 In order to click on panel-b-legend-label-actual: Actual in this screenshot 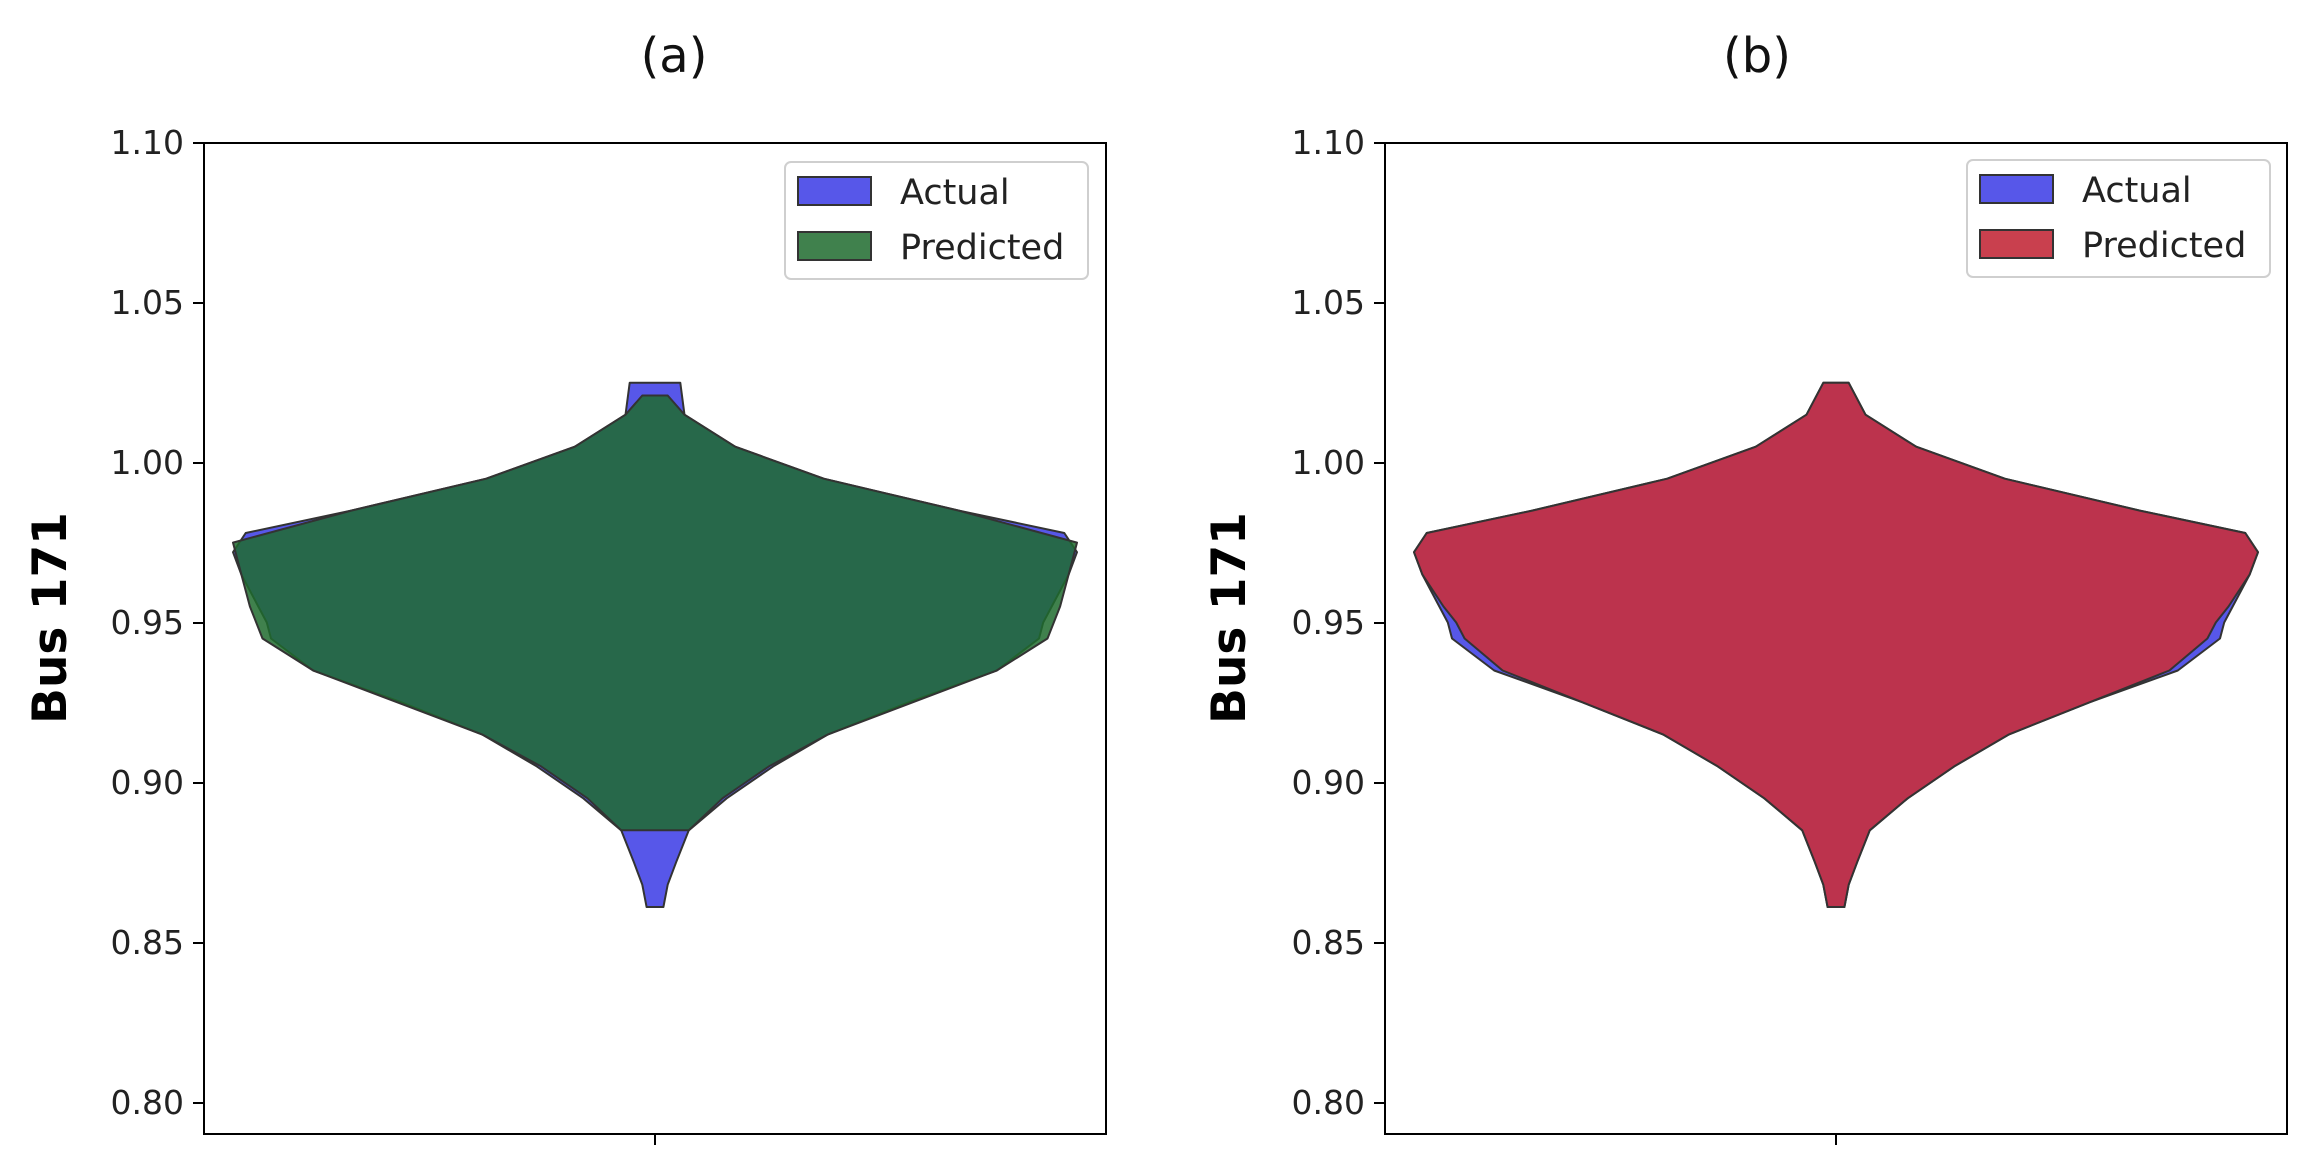, I will do `click(2137, 191)`.